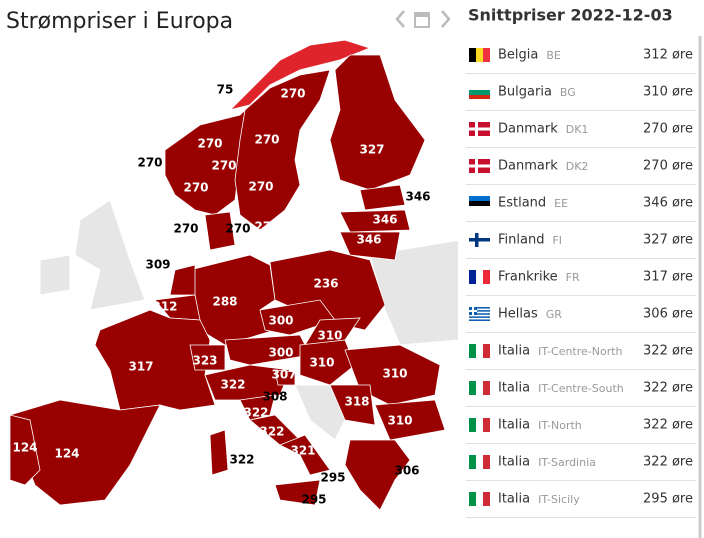 The image size is (704, 538). I want to click on country-code: FR, so click(573, 277).